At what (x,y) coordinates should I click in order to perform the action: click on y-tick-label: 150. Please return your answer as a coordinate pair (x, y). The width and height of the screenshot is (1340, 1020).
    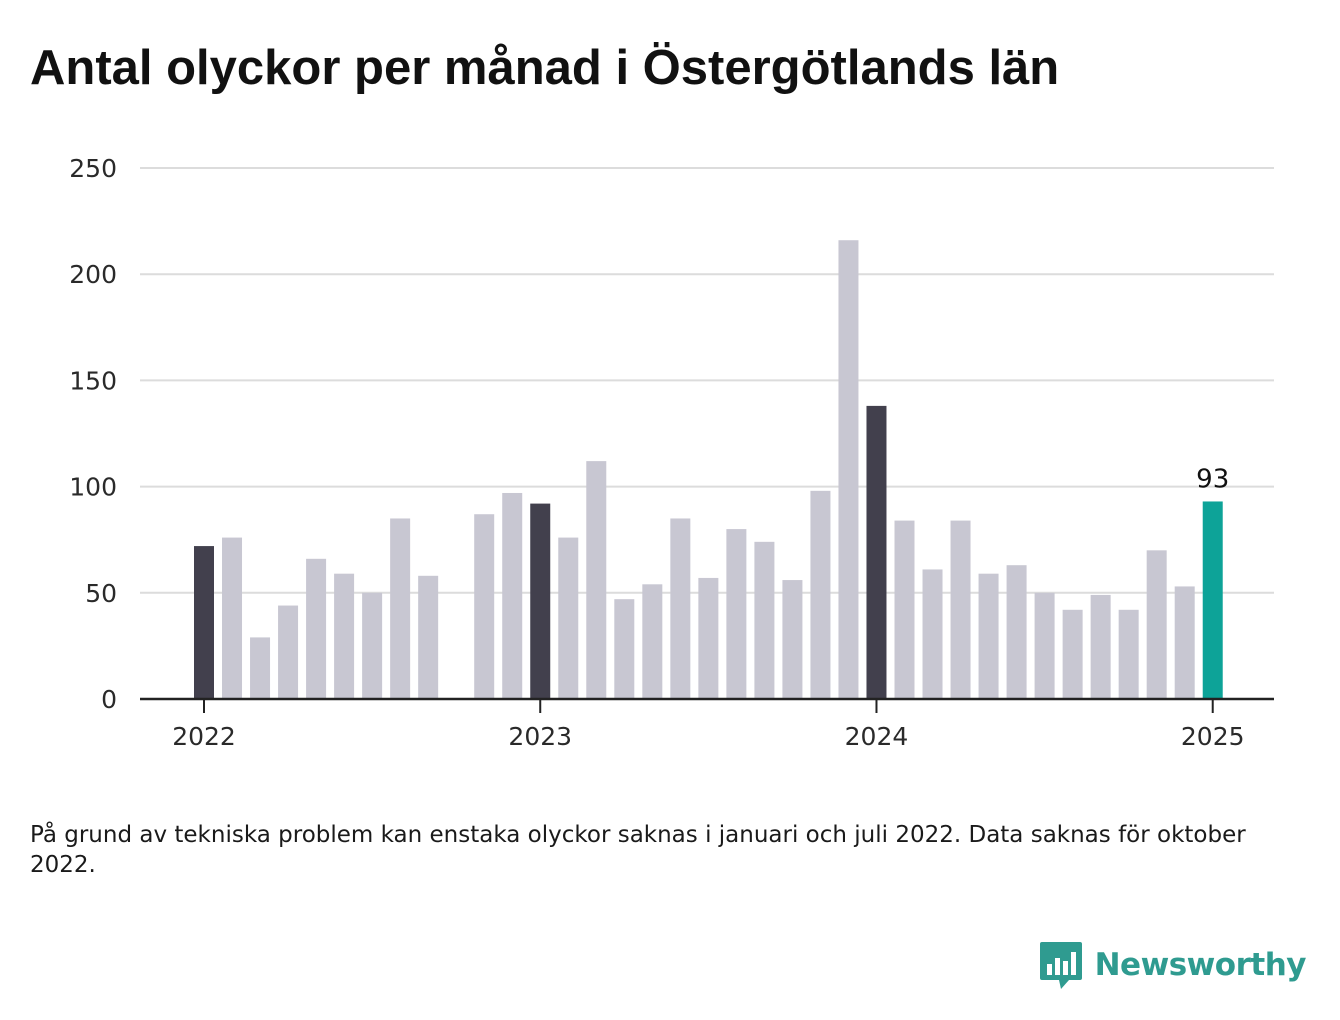
    Looking at the image, I should click on (93, 380).